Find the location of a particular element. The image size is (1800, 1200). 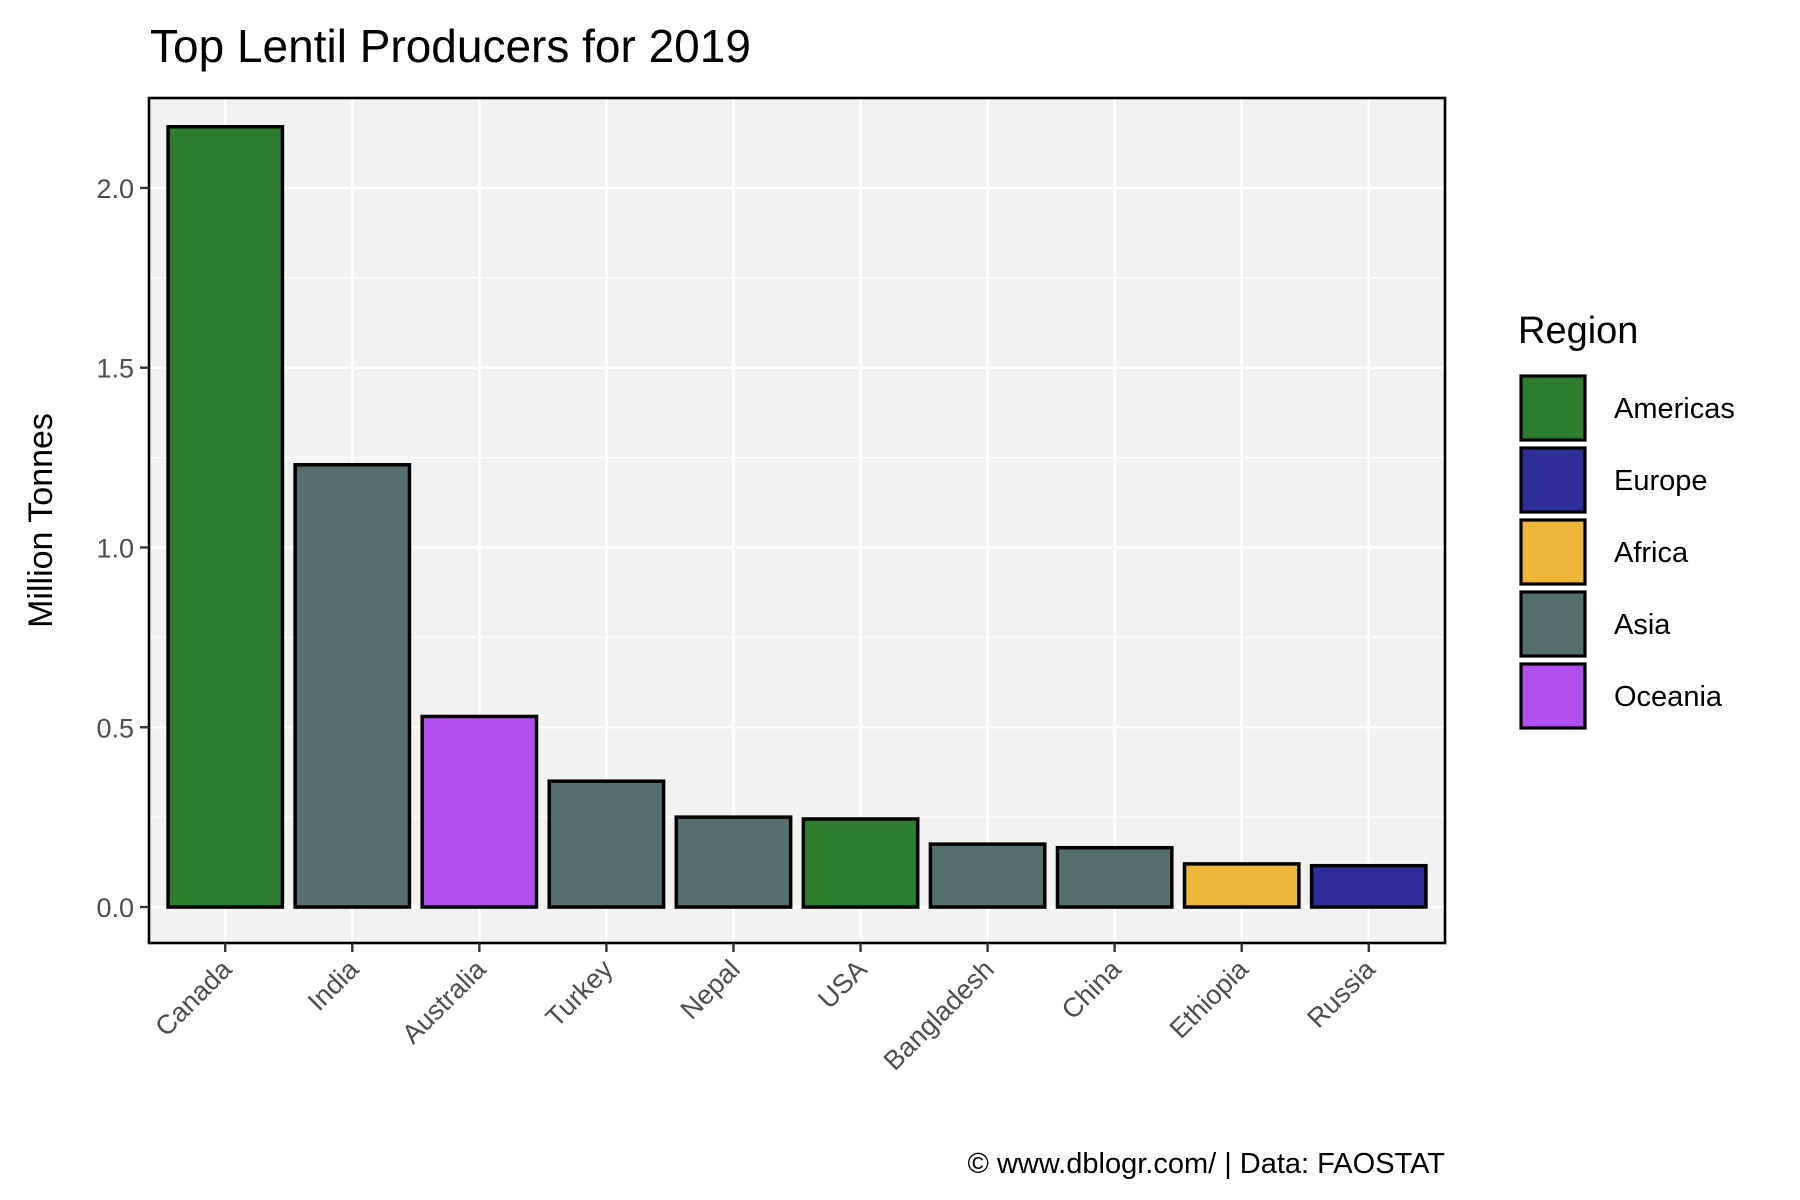

bar-bangladesh is located at coordinates (987, 875).